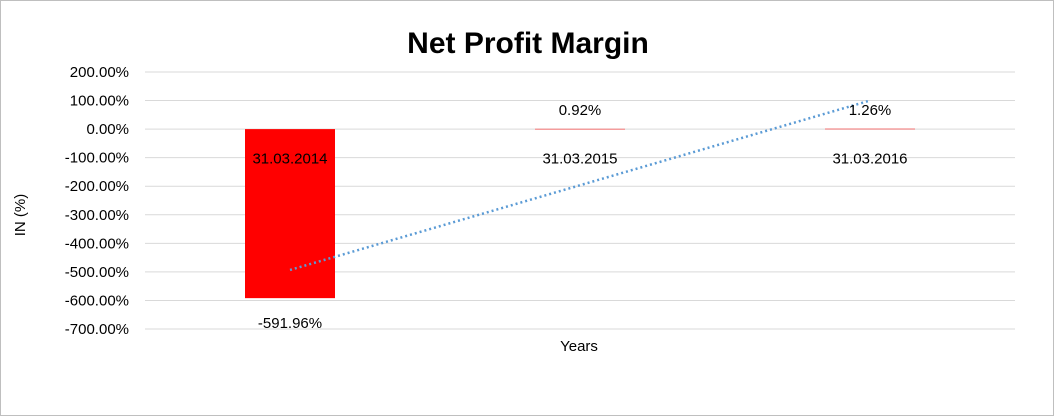 Image resolution: width=1054 pixels, height=417 pixels. Describe the element at coordinates (290, 323) in the screenshot. I see `data-label: -591.96%` at that location.